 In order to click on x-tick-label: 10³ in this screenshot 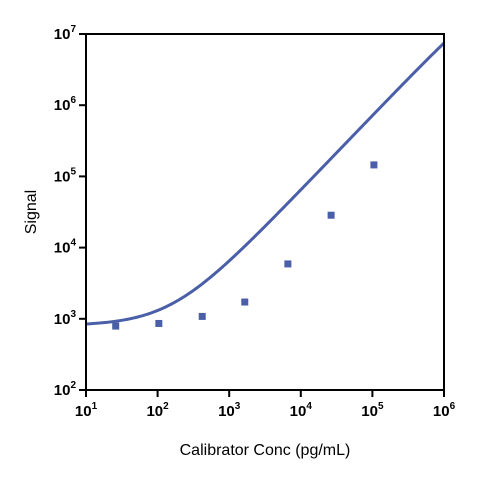, I will do `click(229, 410)`.